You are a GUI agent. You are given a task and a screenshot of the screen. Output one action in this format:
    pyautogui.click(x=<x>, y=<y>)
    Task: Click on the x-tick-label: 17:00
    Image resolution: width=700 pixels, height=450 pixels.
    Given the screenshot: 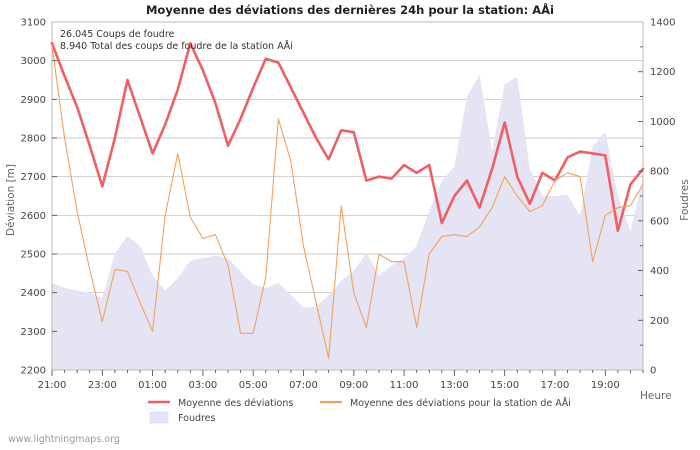 What is the action you would take?
    pyautogui.click(x=555, y=385)
    